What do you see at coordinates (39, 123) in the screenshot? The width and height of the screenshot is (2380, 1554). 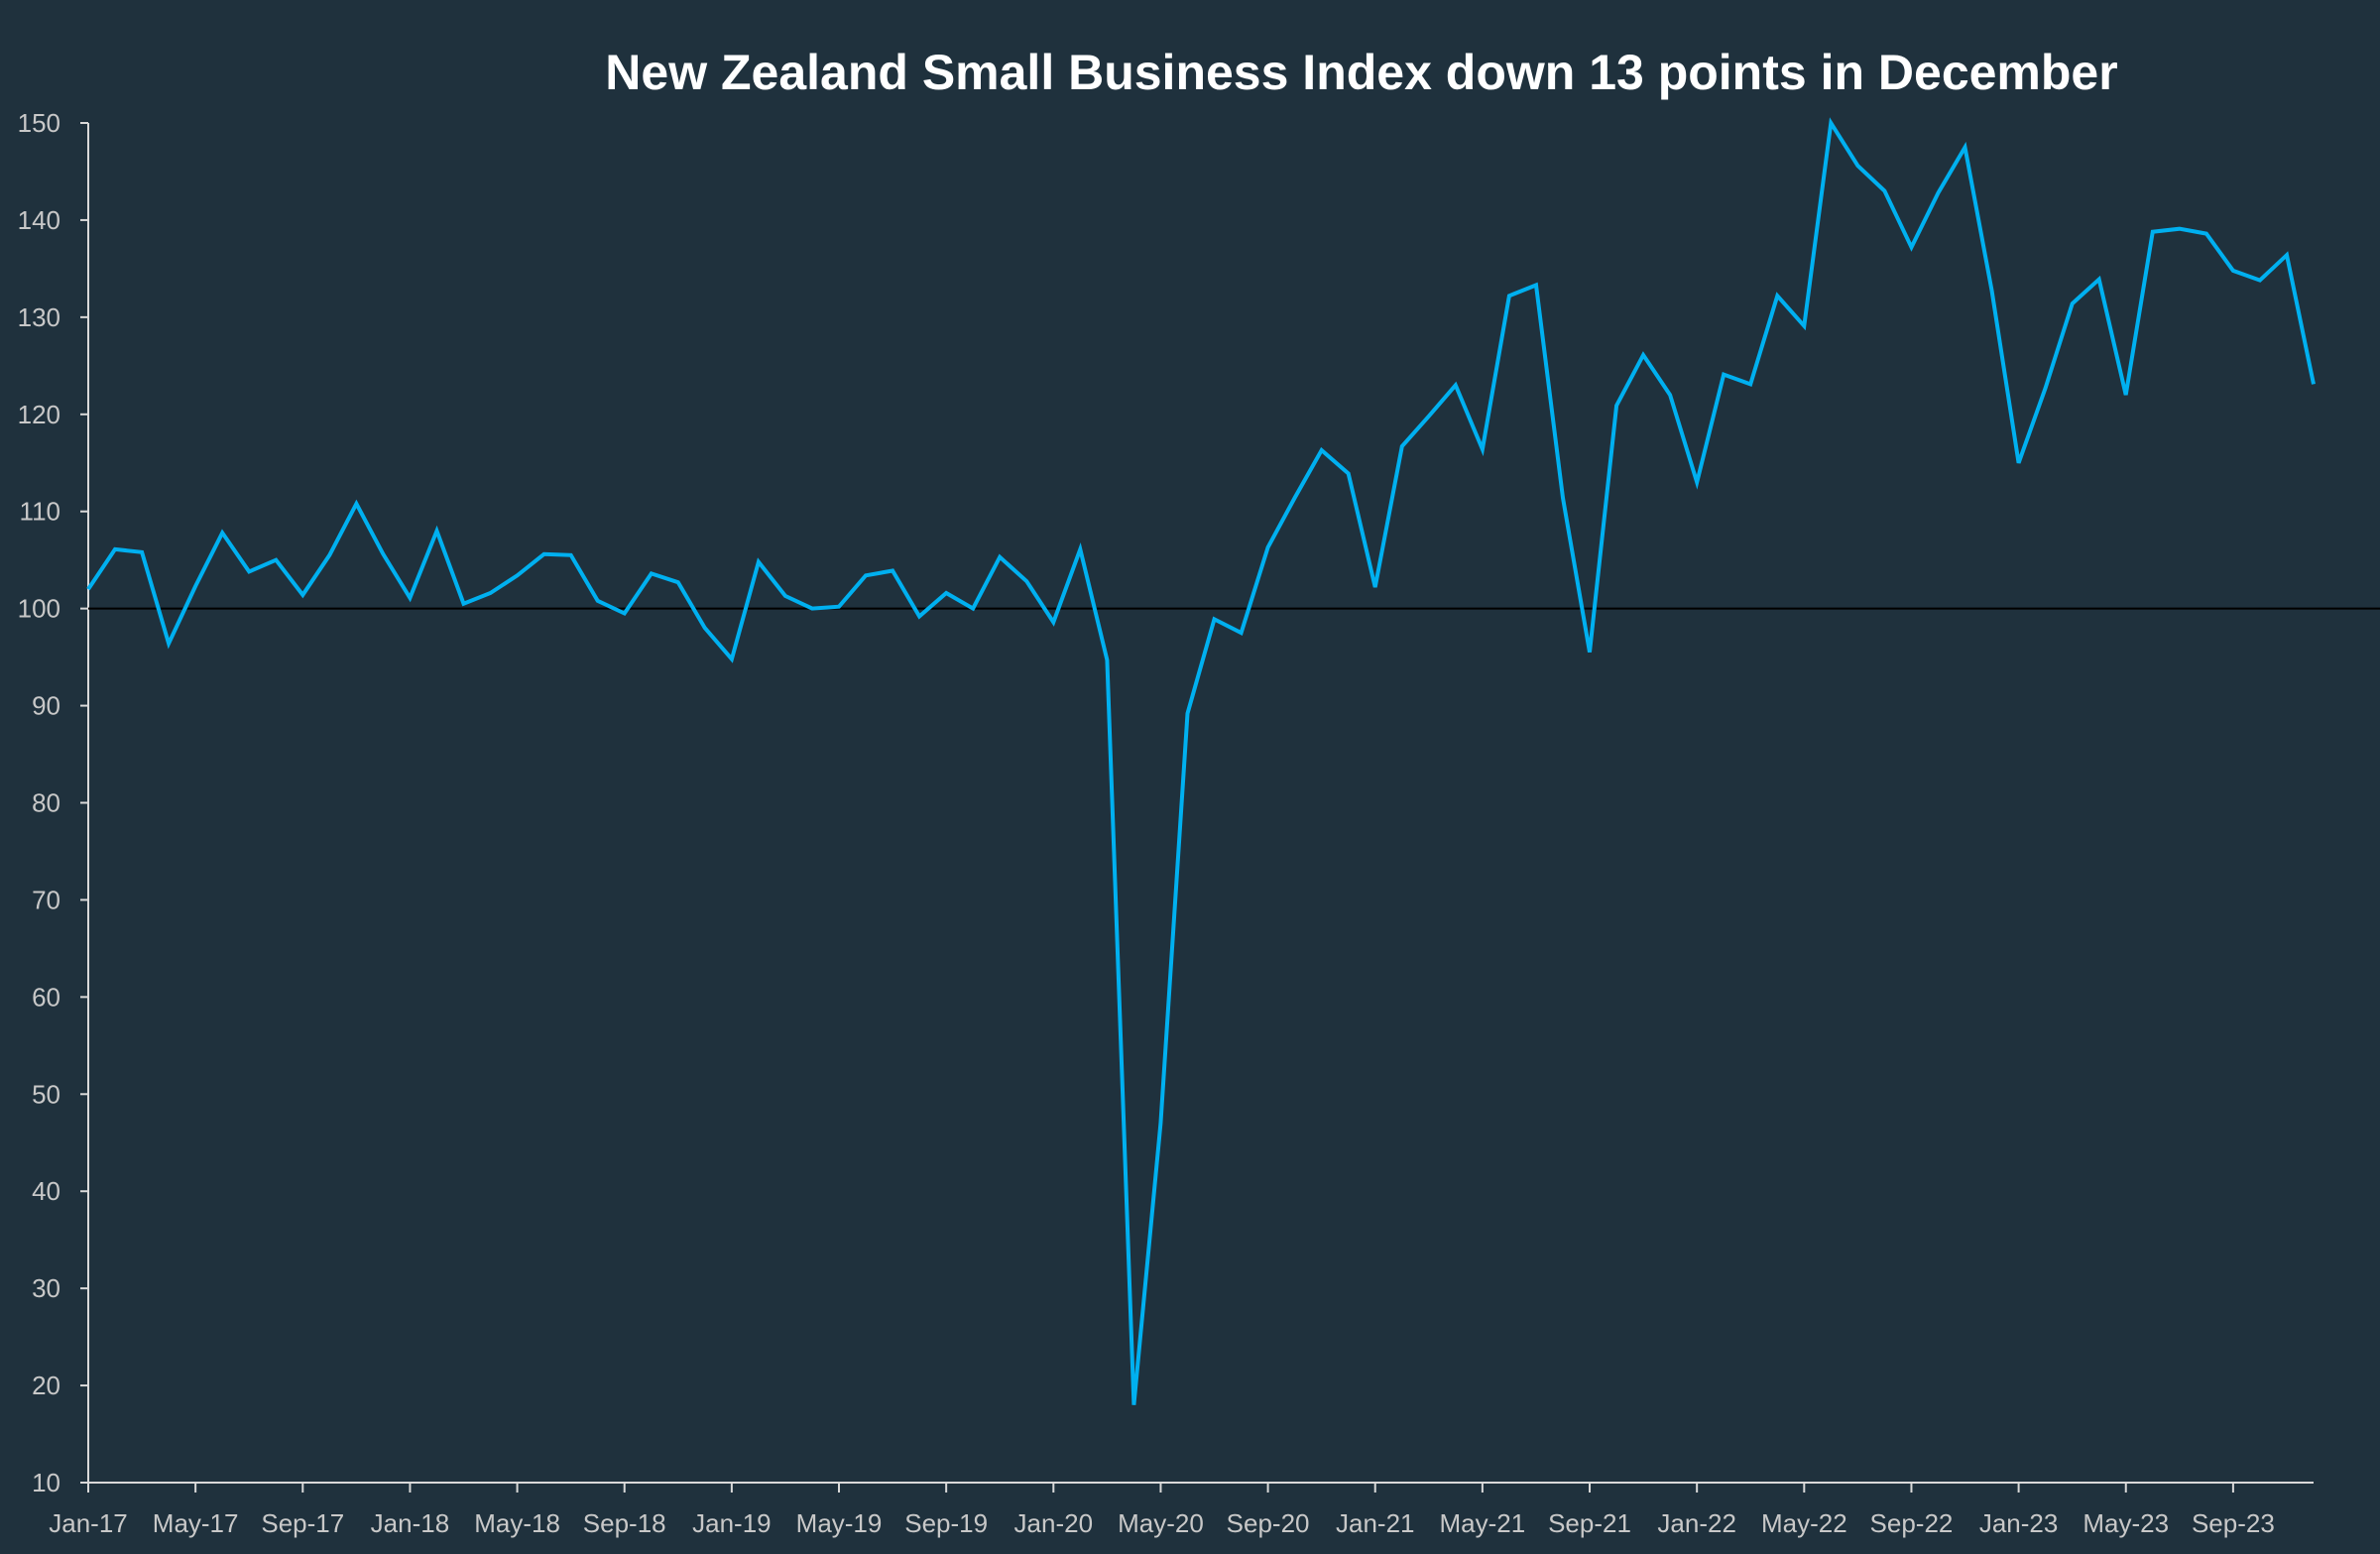 I see `y-tick-label: 150` at bounding box center [39, 123].